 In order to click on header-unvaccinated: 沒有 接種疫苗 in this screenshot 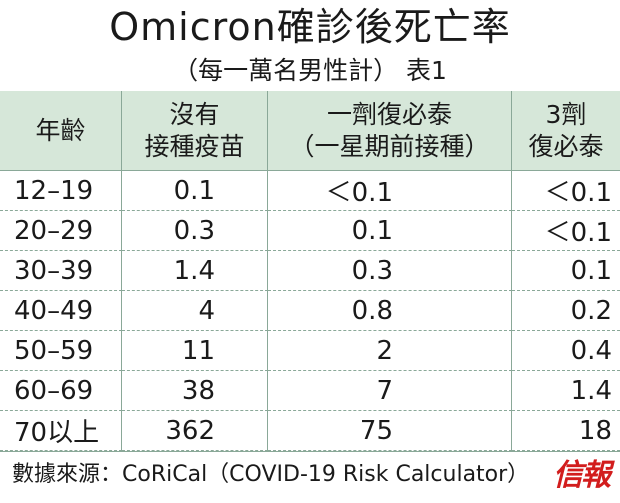, I will do `click(195, 131)`.